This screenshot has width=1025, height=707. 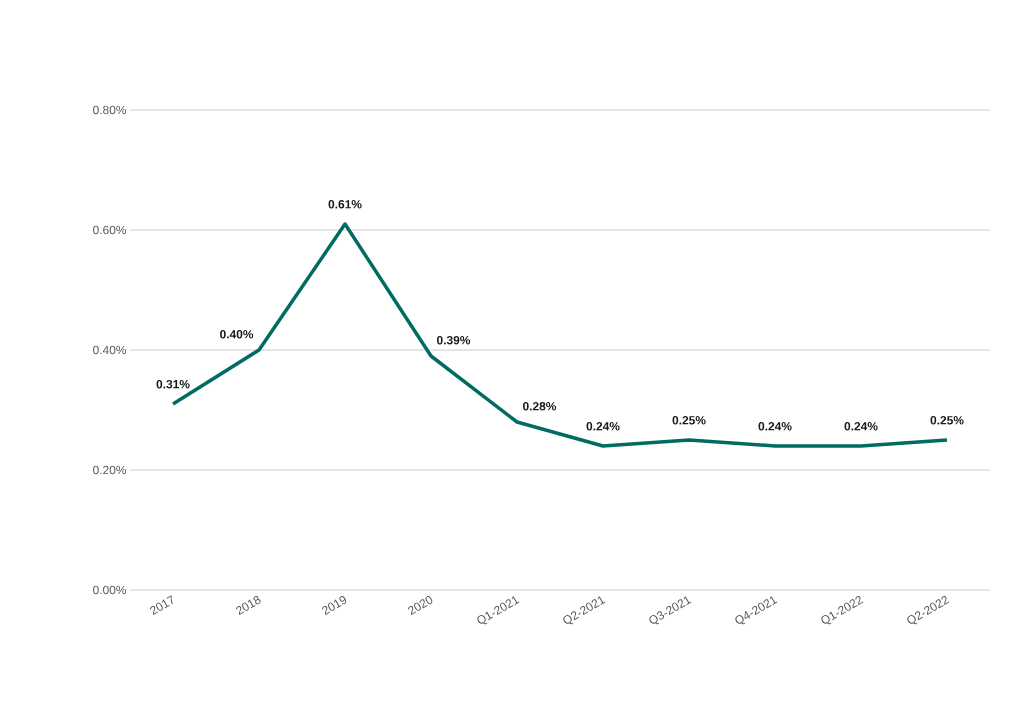 What do you see at coordinates (237, 334) in the screenshot?
I see `data-label: 0.40%` at bounding box center [237, 334].